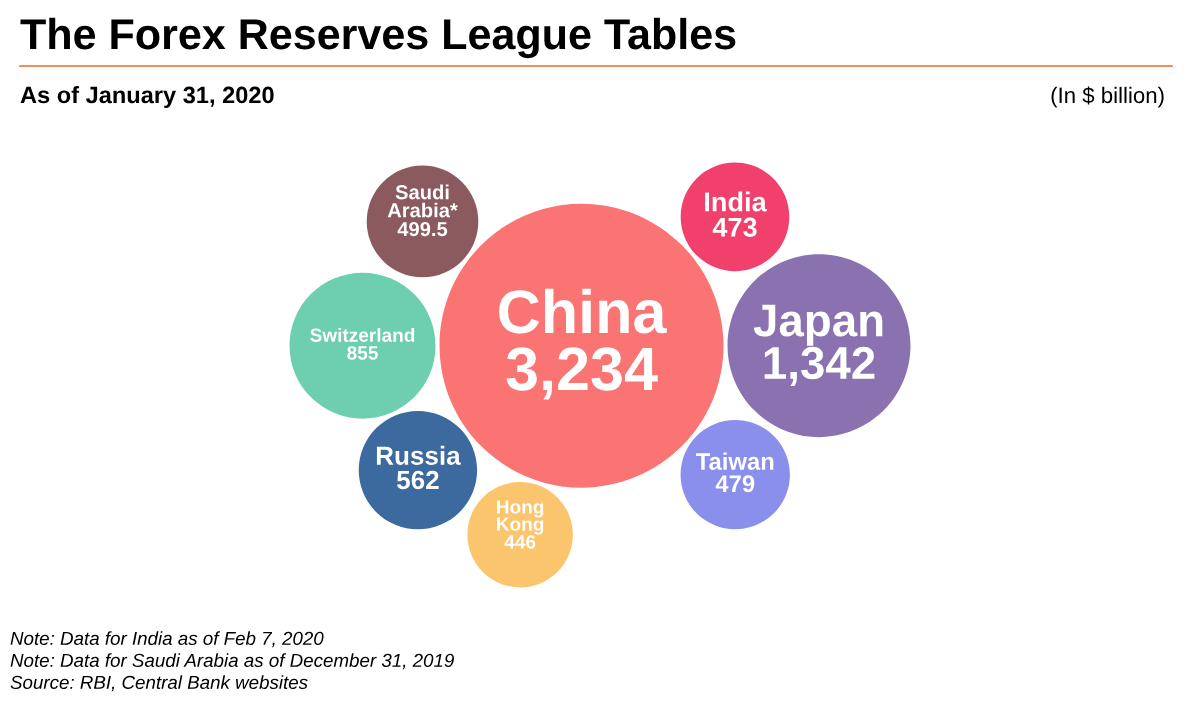  What do you see at coordinates (422, 201) in the screenshot?
I see `category-label: Saudi Arabia*` at bounding box center [422, 201].